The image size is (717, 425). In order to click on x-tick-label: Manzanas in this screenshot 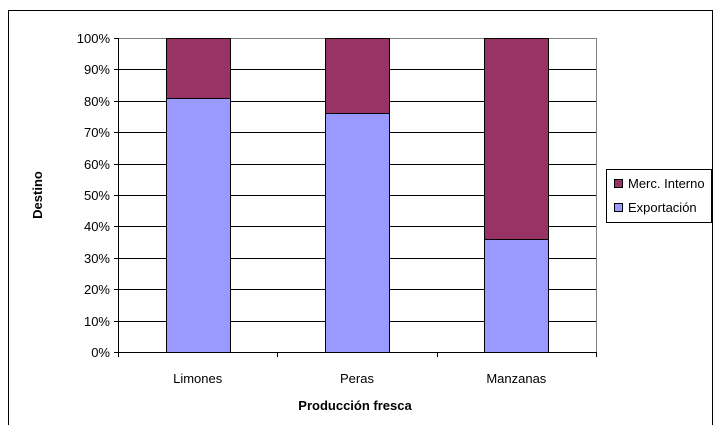, I will do `click(516, 378)`.